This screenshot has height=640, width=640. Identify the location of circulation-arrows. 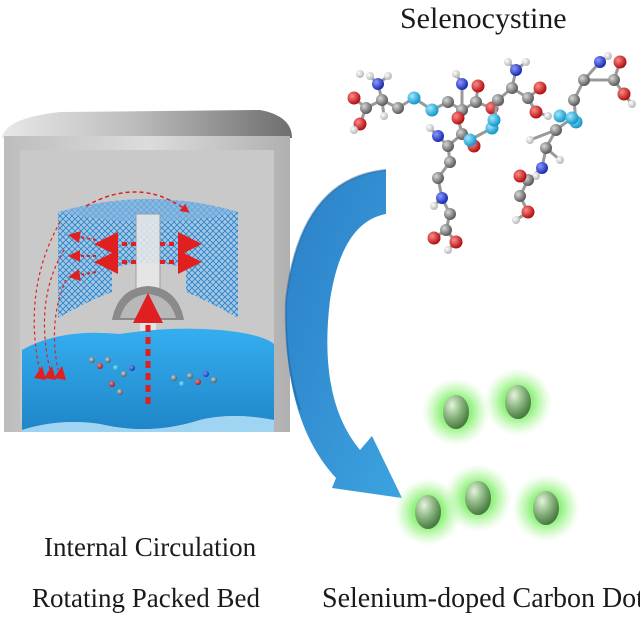
(117, 297).